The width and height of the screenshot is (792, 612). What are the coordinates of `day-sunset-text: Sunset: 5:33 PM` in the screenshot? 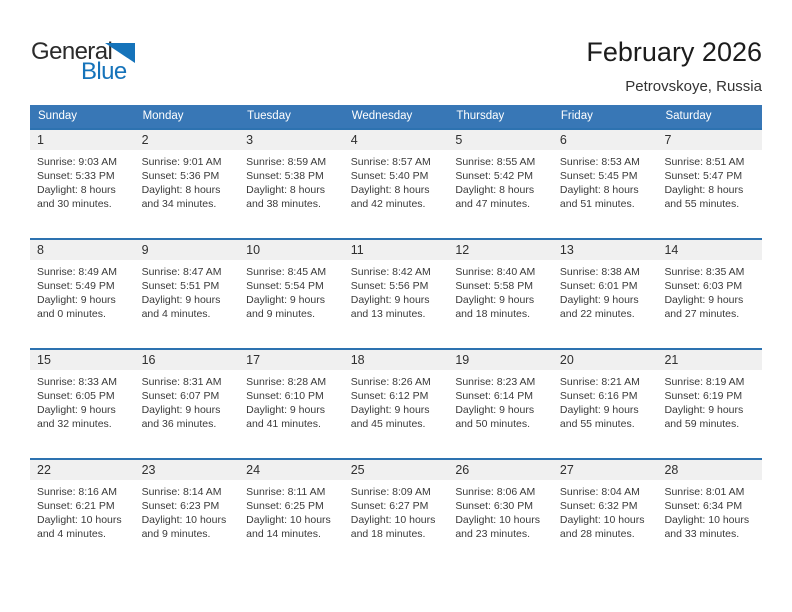 It's located at (76, 176).